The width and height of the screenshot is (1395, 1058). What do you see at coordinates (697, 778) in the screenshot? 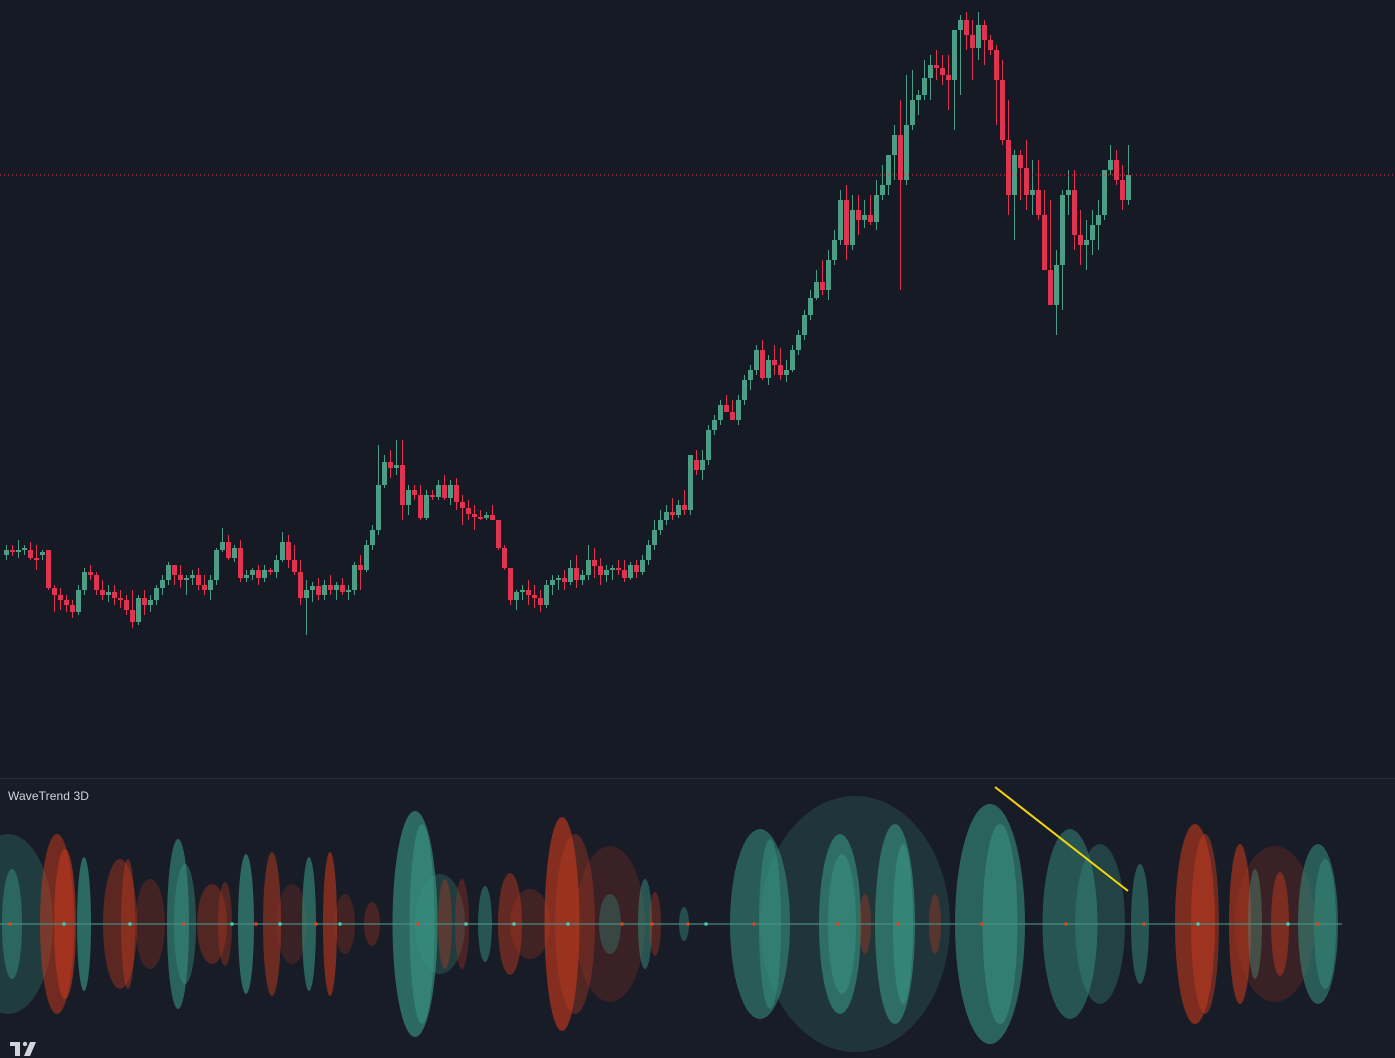
I see `pane-divider` at bounding box center [697, 778].